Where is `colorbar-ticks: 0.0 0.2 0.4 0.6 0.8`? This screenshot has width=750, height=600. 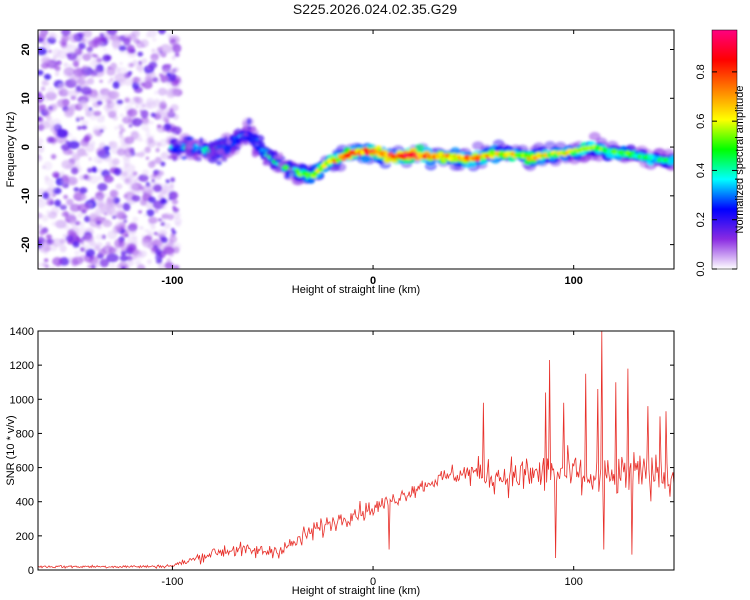 colorbar-ticks: 0.0 0.2 0.4 0.6 0.8 is located at coordinates (716, 170).